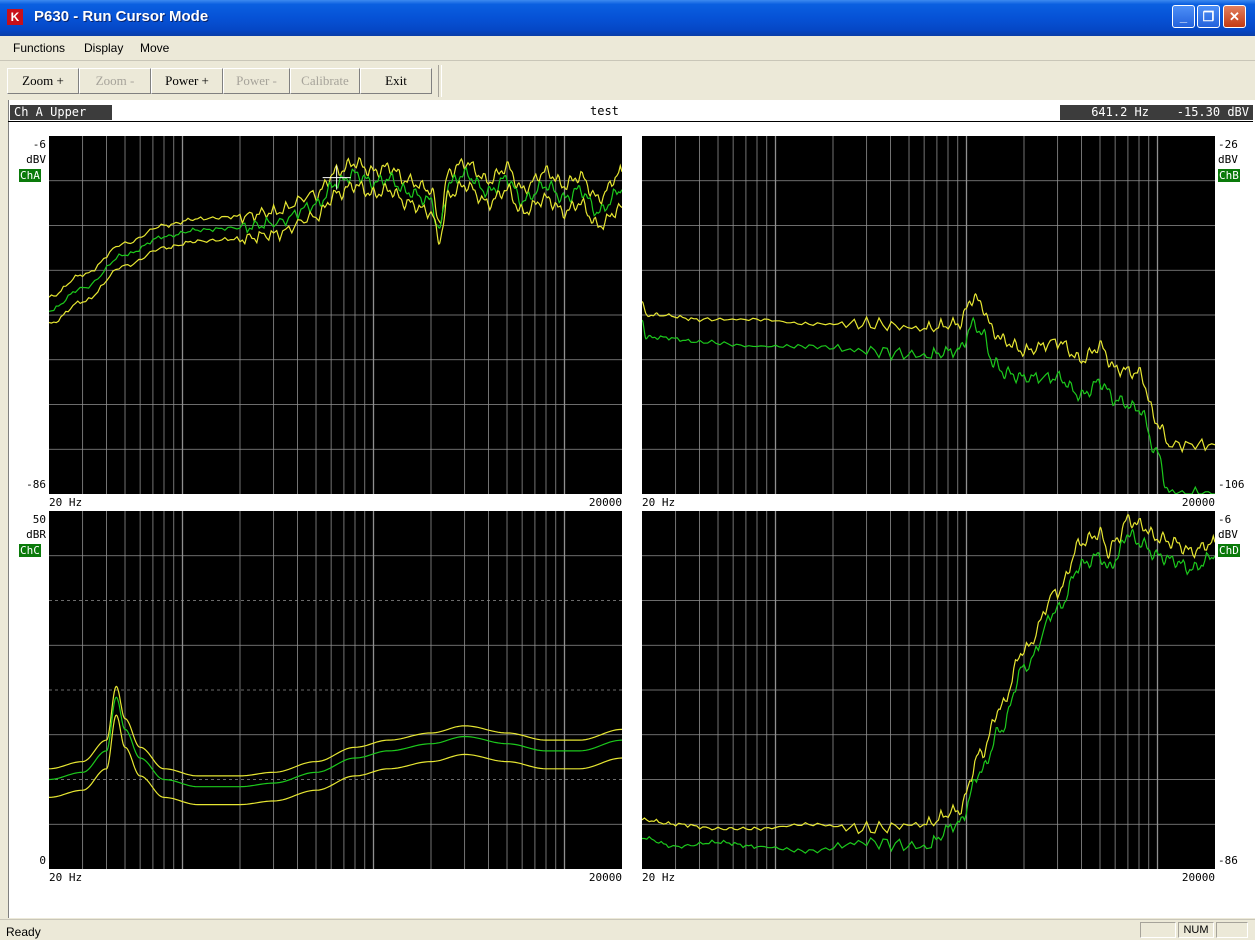 This screenshot has height=940, width=1255. What do you see at coordinates (1198, 877) in the screenshot?
I see `xlabel-end-chD: 20000` at bounding box center [1198, 877].